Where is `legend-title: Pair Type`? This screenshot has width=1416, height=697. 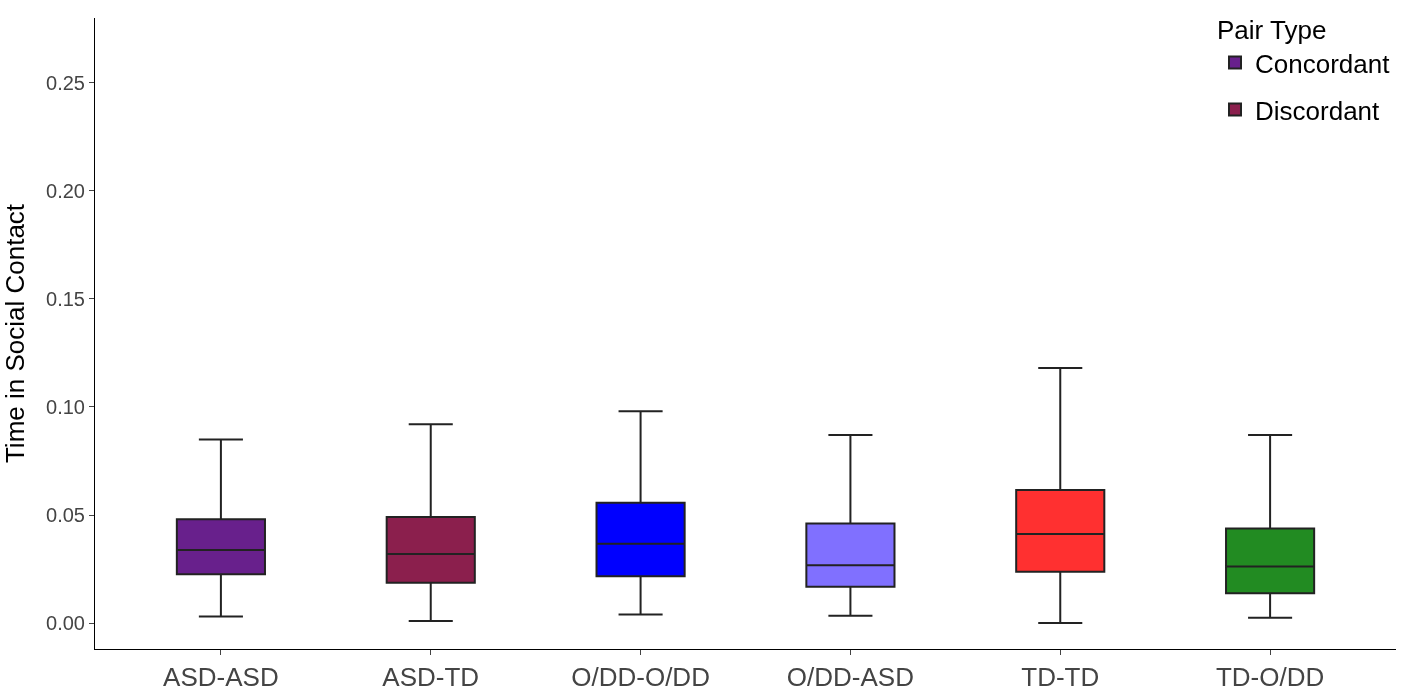 legend-title: Pair Type is located at coordinates (1272, 30).